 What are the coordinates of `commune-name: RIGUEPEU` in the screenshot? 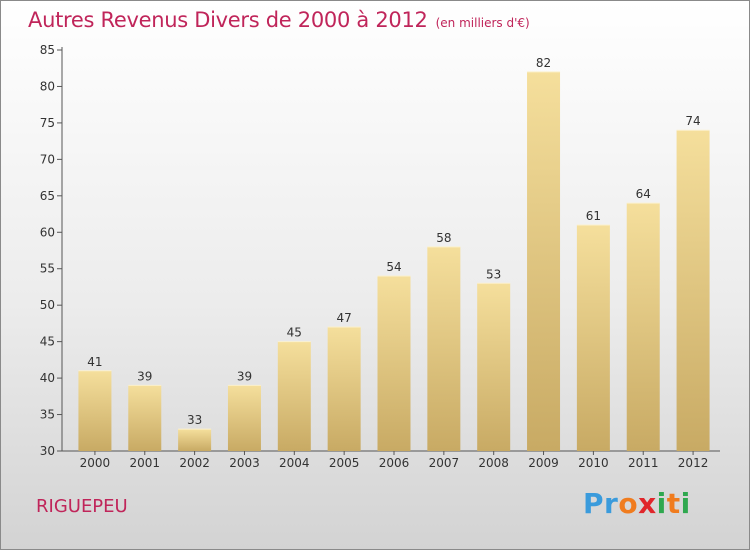 It's located at (82, 506).